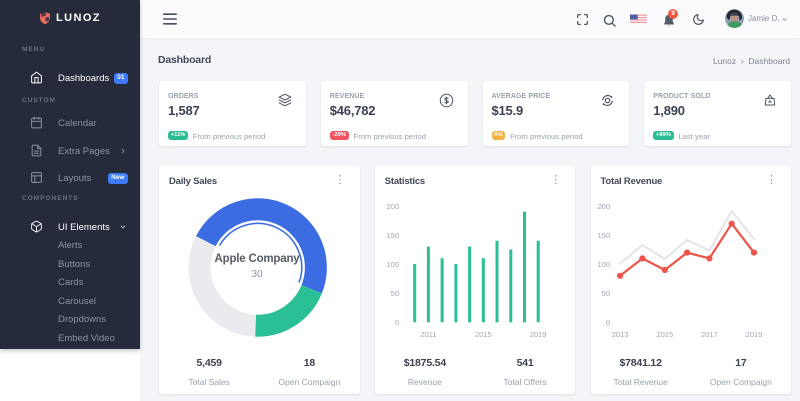 The height and width of the screenshot is (401, 800). Describe the element at coordinates (428, 334) in the screenshot. I see `svg-text: 2011` at that location.